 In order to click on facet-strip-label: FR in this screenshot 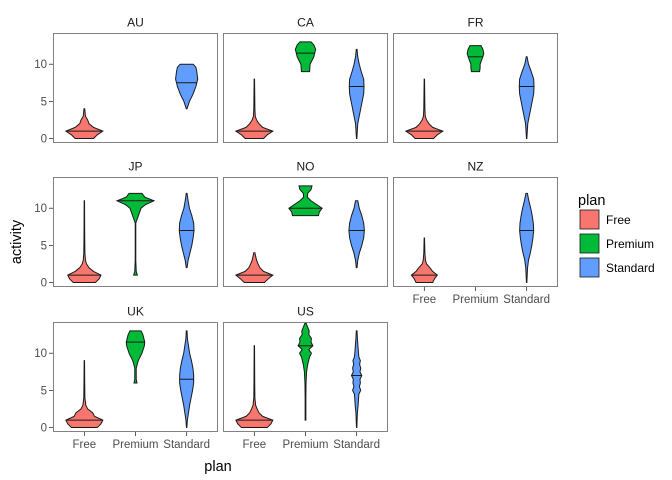, I will do `click(476, 23)`.